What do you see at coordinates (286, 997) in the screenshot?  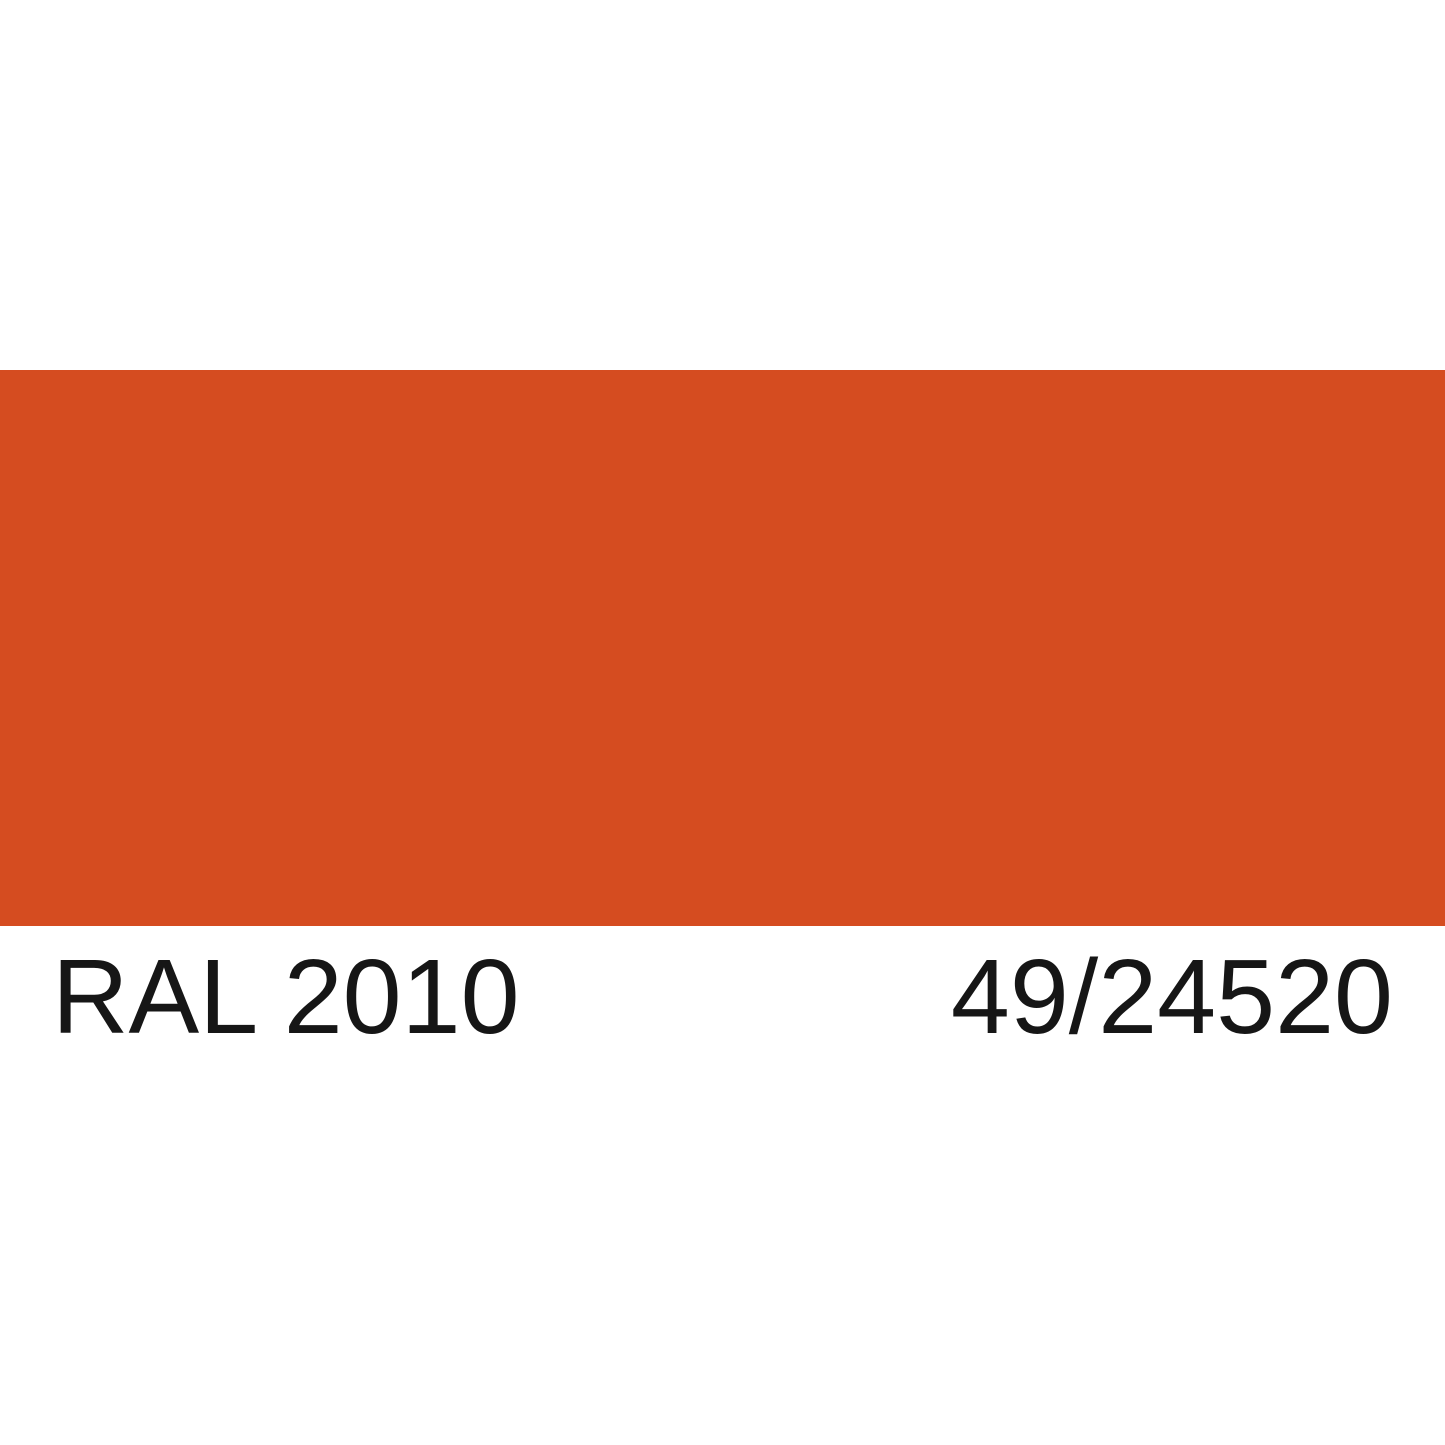 I see `ral-code-label: RAL 2010` at bounding box center [286, 997].